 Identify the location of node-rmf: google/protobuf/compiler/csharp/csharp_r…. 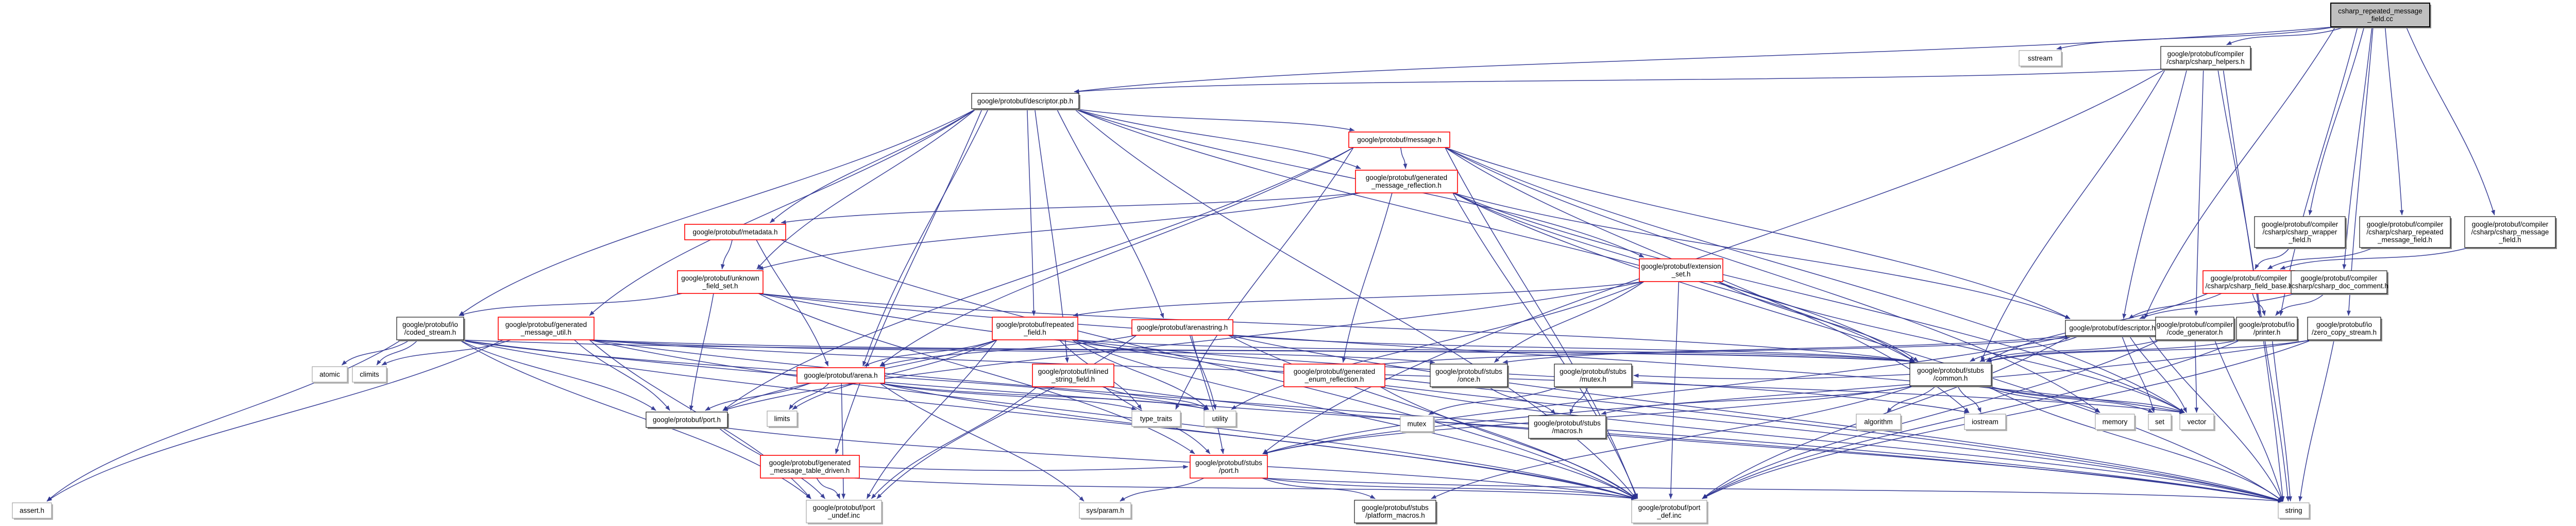
(2405, 233).